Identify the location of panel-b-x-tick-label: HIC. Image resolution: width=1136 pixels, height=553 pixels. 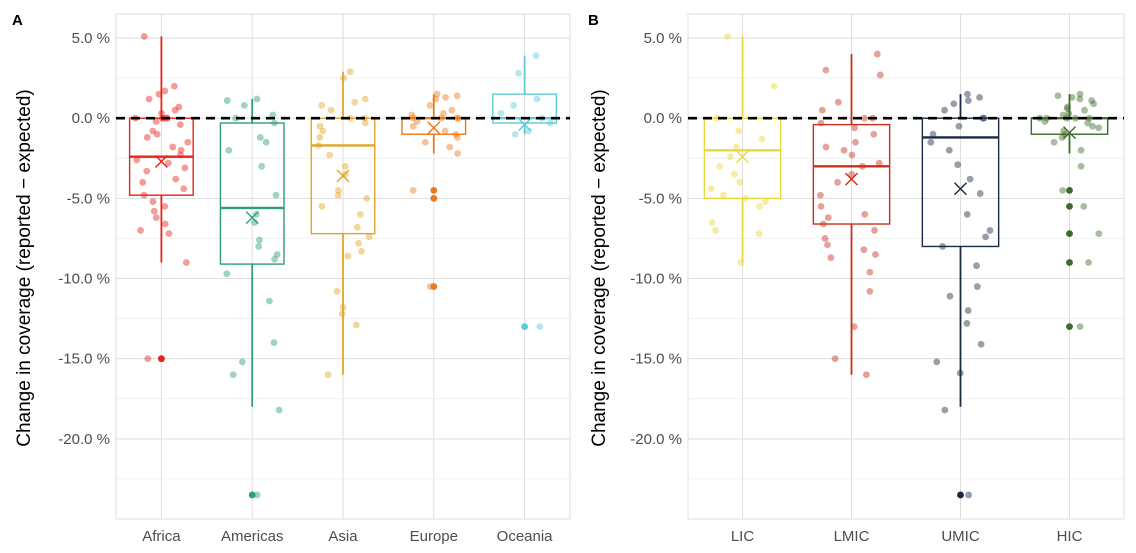
(1070, 536).